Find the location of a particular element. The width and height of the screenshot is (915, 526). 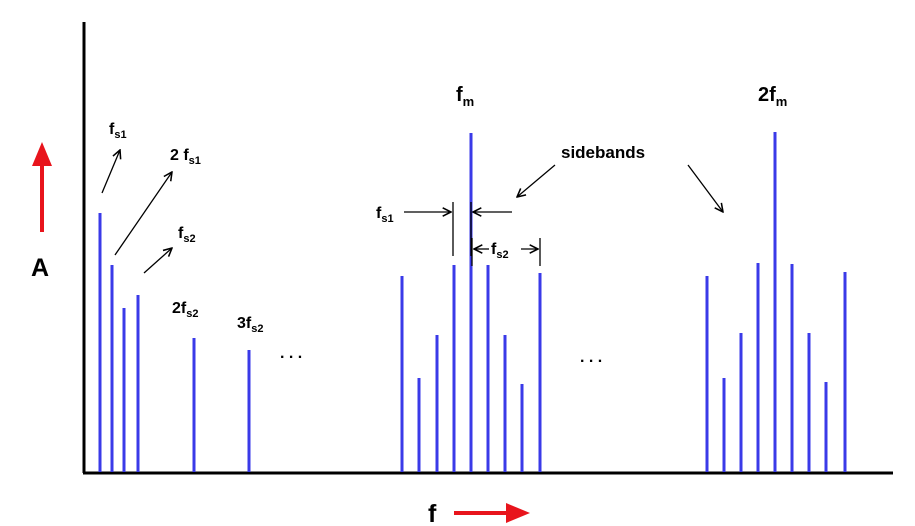

label-fm: fm is located at coordinates (465, 96).